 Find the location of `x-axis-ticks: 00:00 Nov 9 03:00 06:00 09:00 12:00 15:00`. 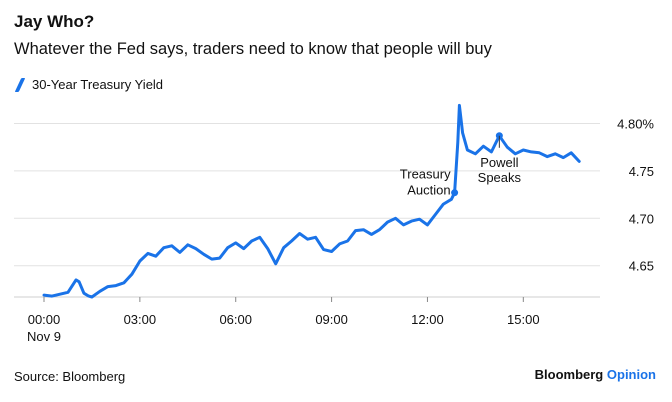

x-axis-ticks: 00:00 Nov 9 03:00 06:00 09:00 12:00 15:00 is located at coordinates (283, 320).